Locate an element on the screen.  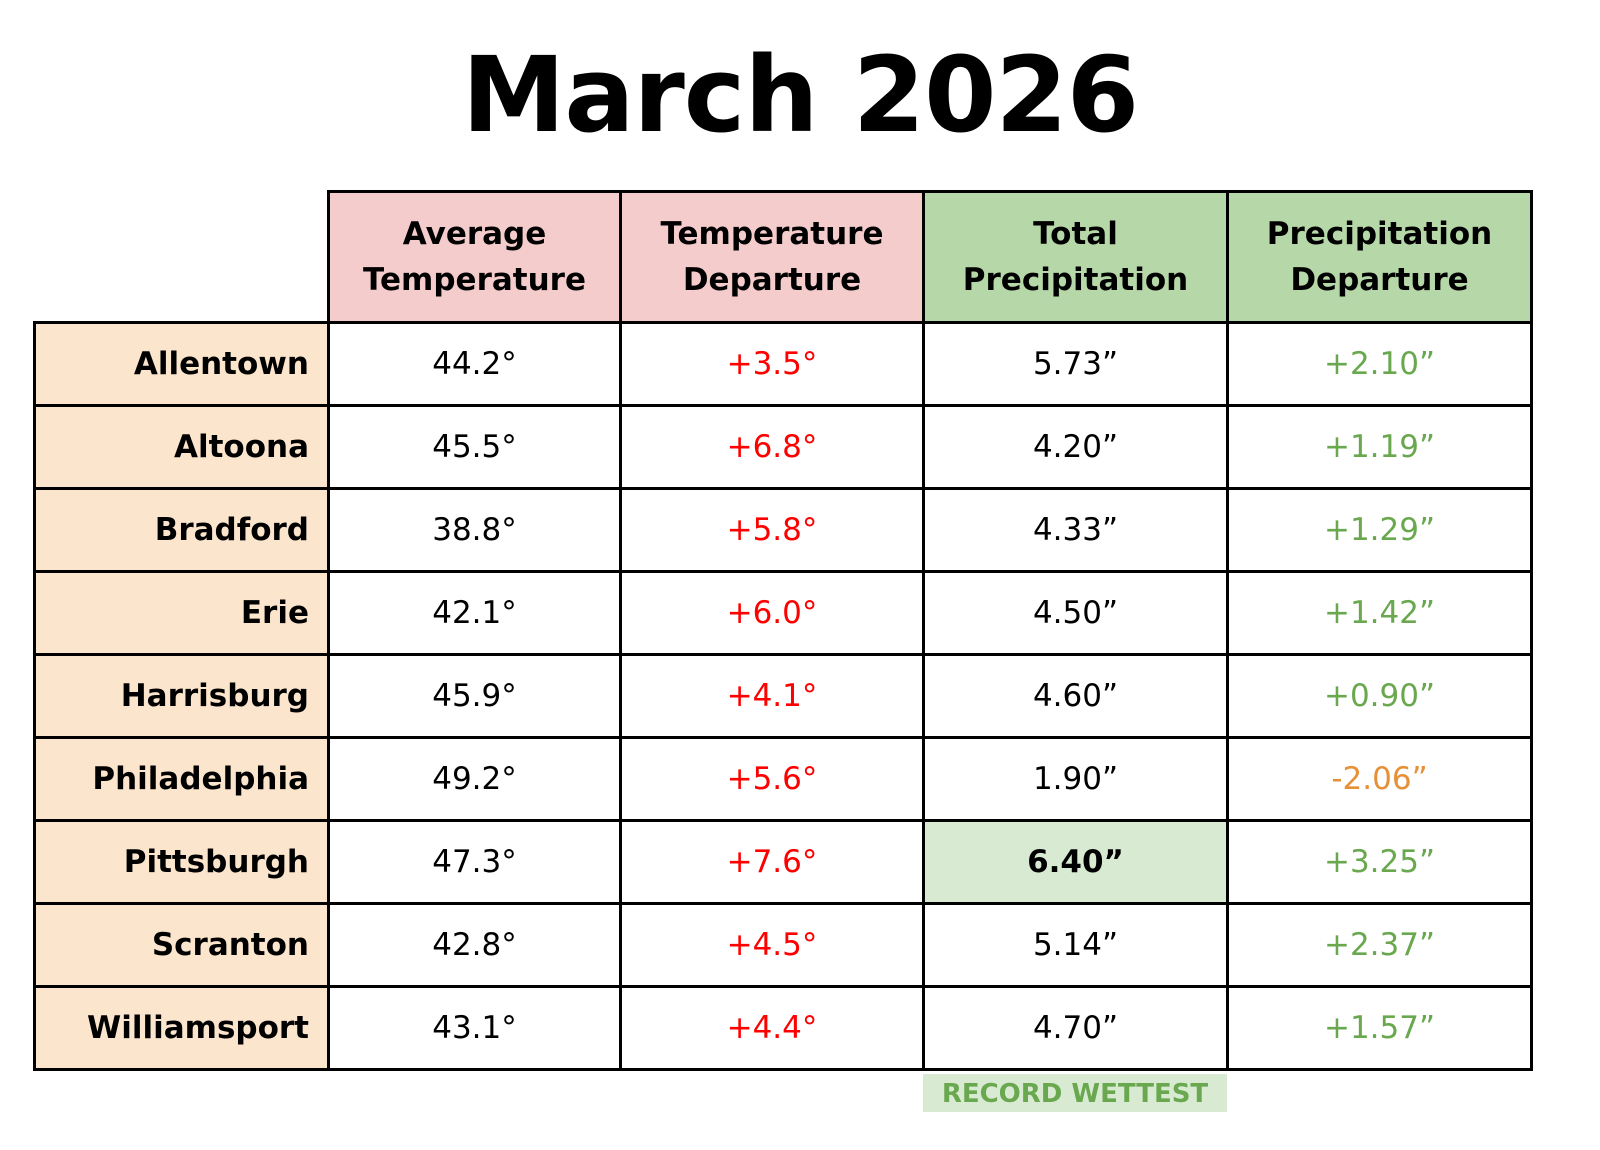
header-total-precipitation: Total Precipitation is located at coordinates (1075, 257).